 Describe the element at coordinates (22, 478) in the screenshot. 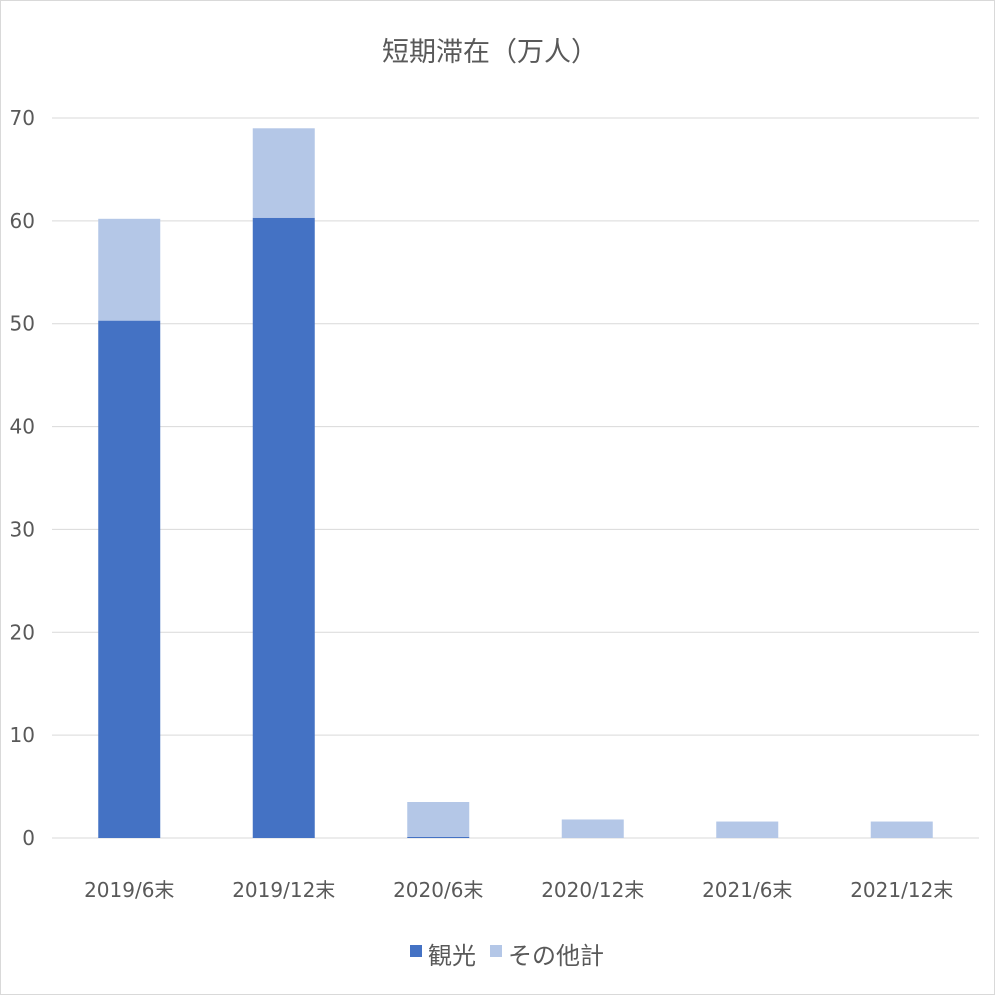

I see `y-axis-ticks: 0 10 20 30 40 50 60 70` at that location.